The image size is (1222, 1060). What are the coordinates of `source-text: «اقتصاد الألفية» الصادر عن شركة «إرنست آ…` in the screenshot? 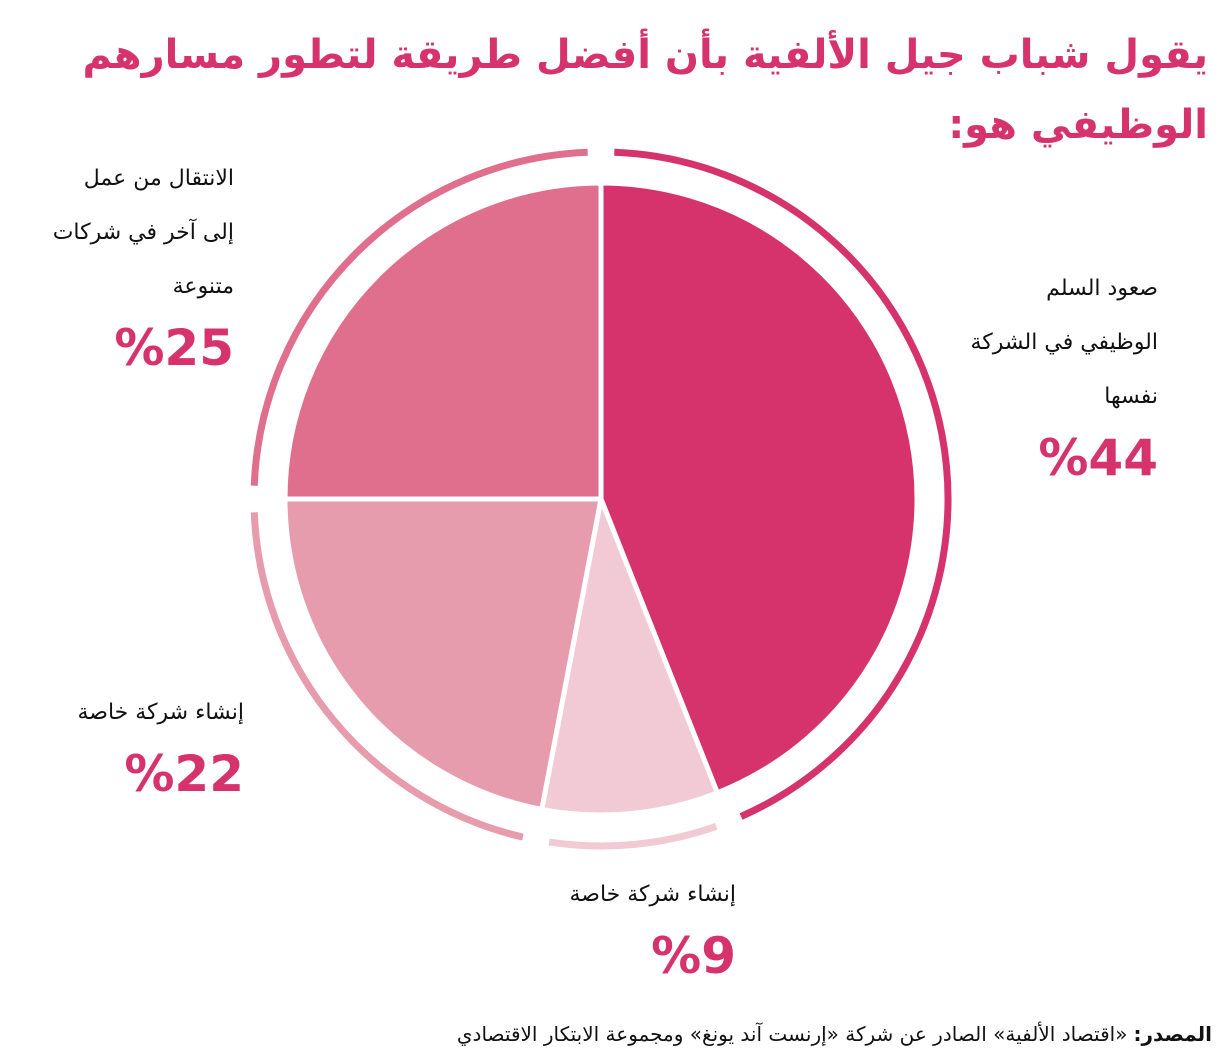 It's located at (792, 1034).